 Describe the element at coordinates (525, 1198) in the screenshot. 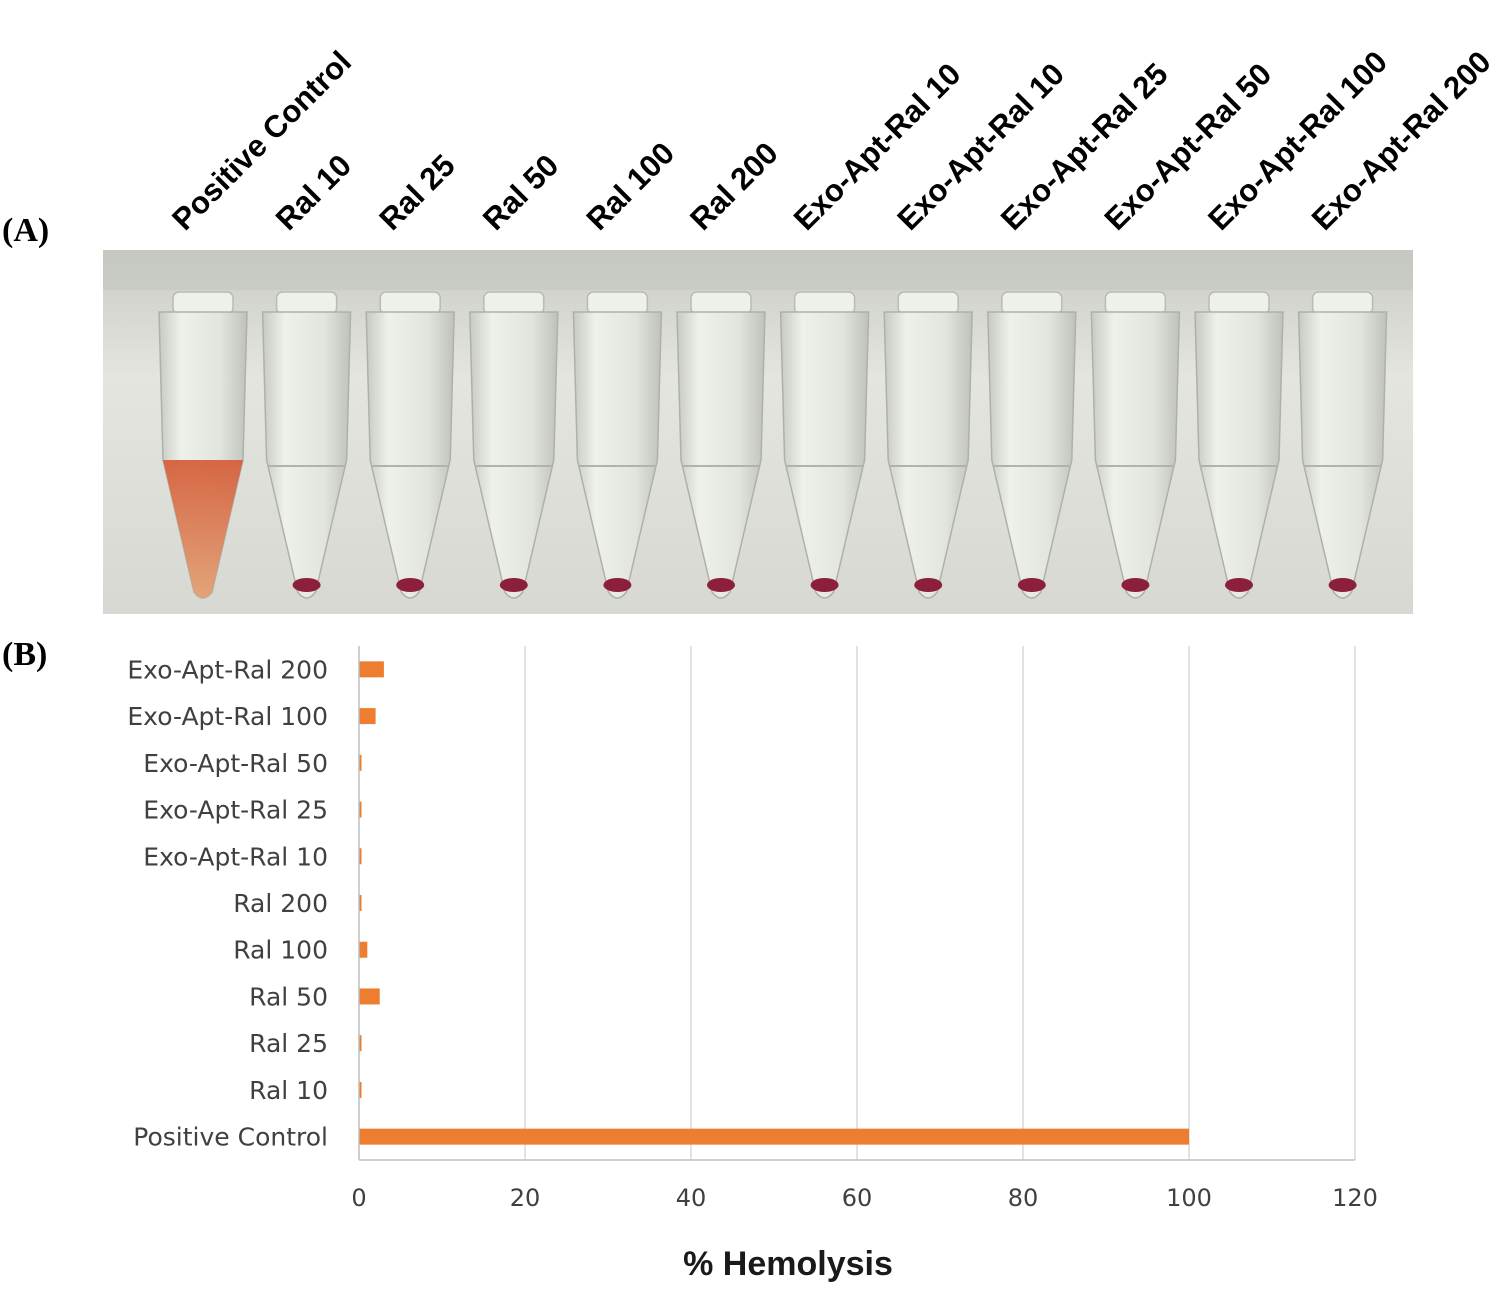

I see `x-tick-label-20: 20` at that location.